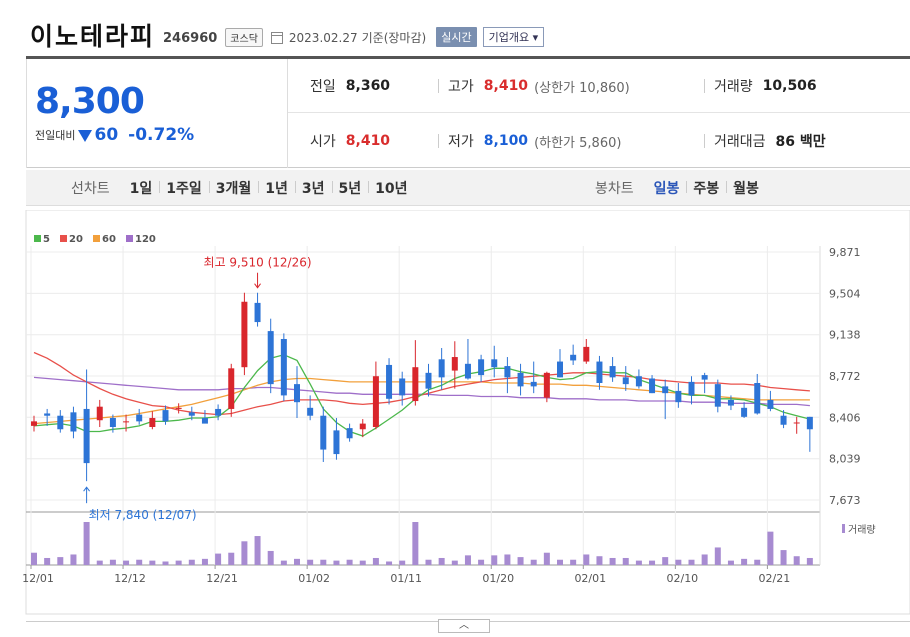  I want to click on caret-down-icon: ▾, so click(535, 37).